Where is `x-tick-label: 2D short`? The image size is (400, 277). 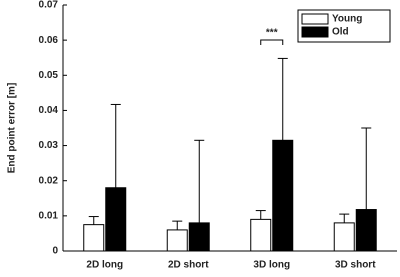 x-tick-label: 2D short is located at coordinates (188, 265).